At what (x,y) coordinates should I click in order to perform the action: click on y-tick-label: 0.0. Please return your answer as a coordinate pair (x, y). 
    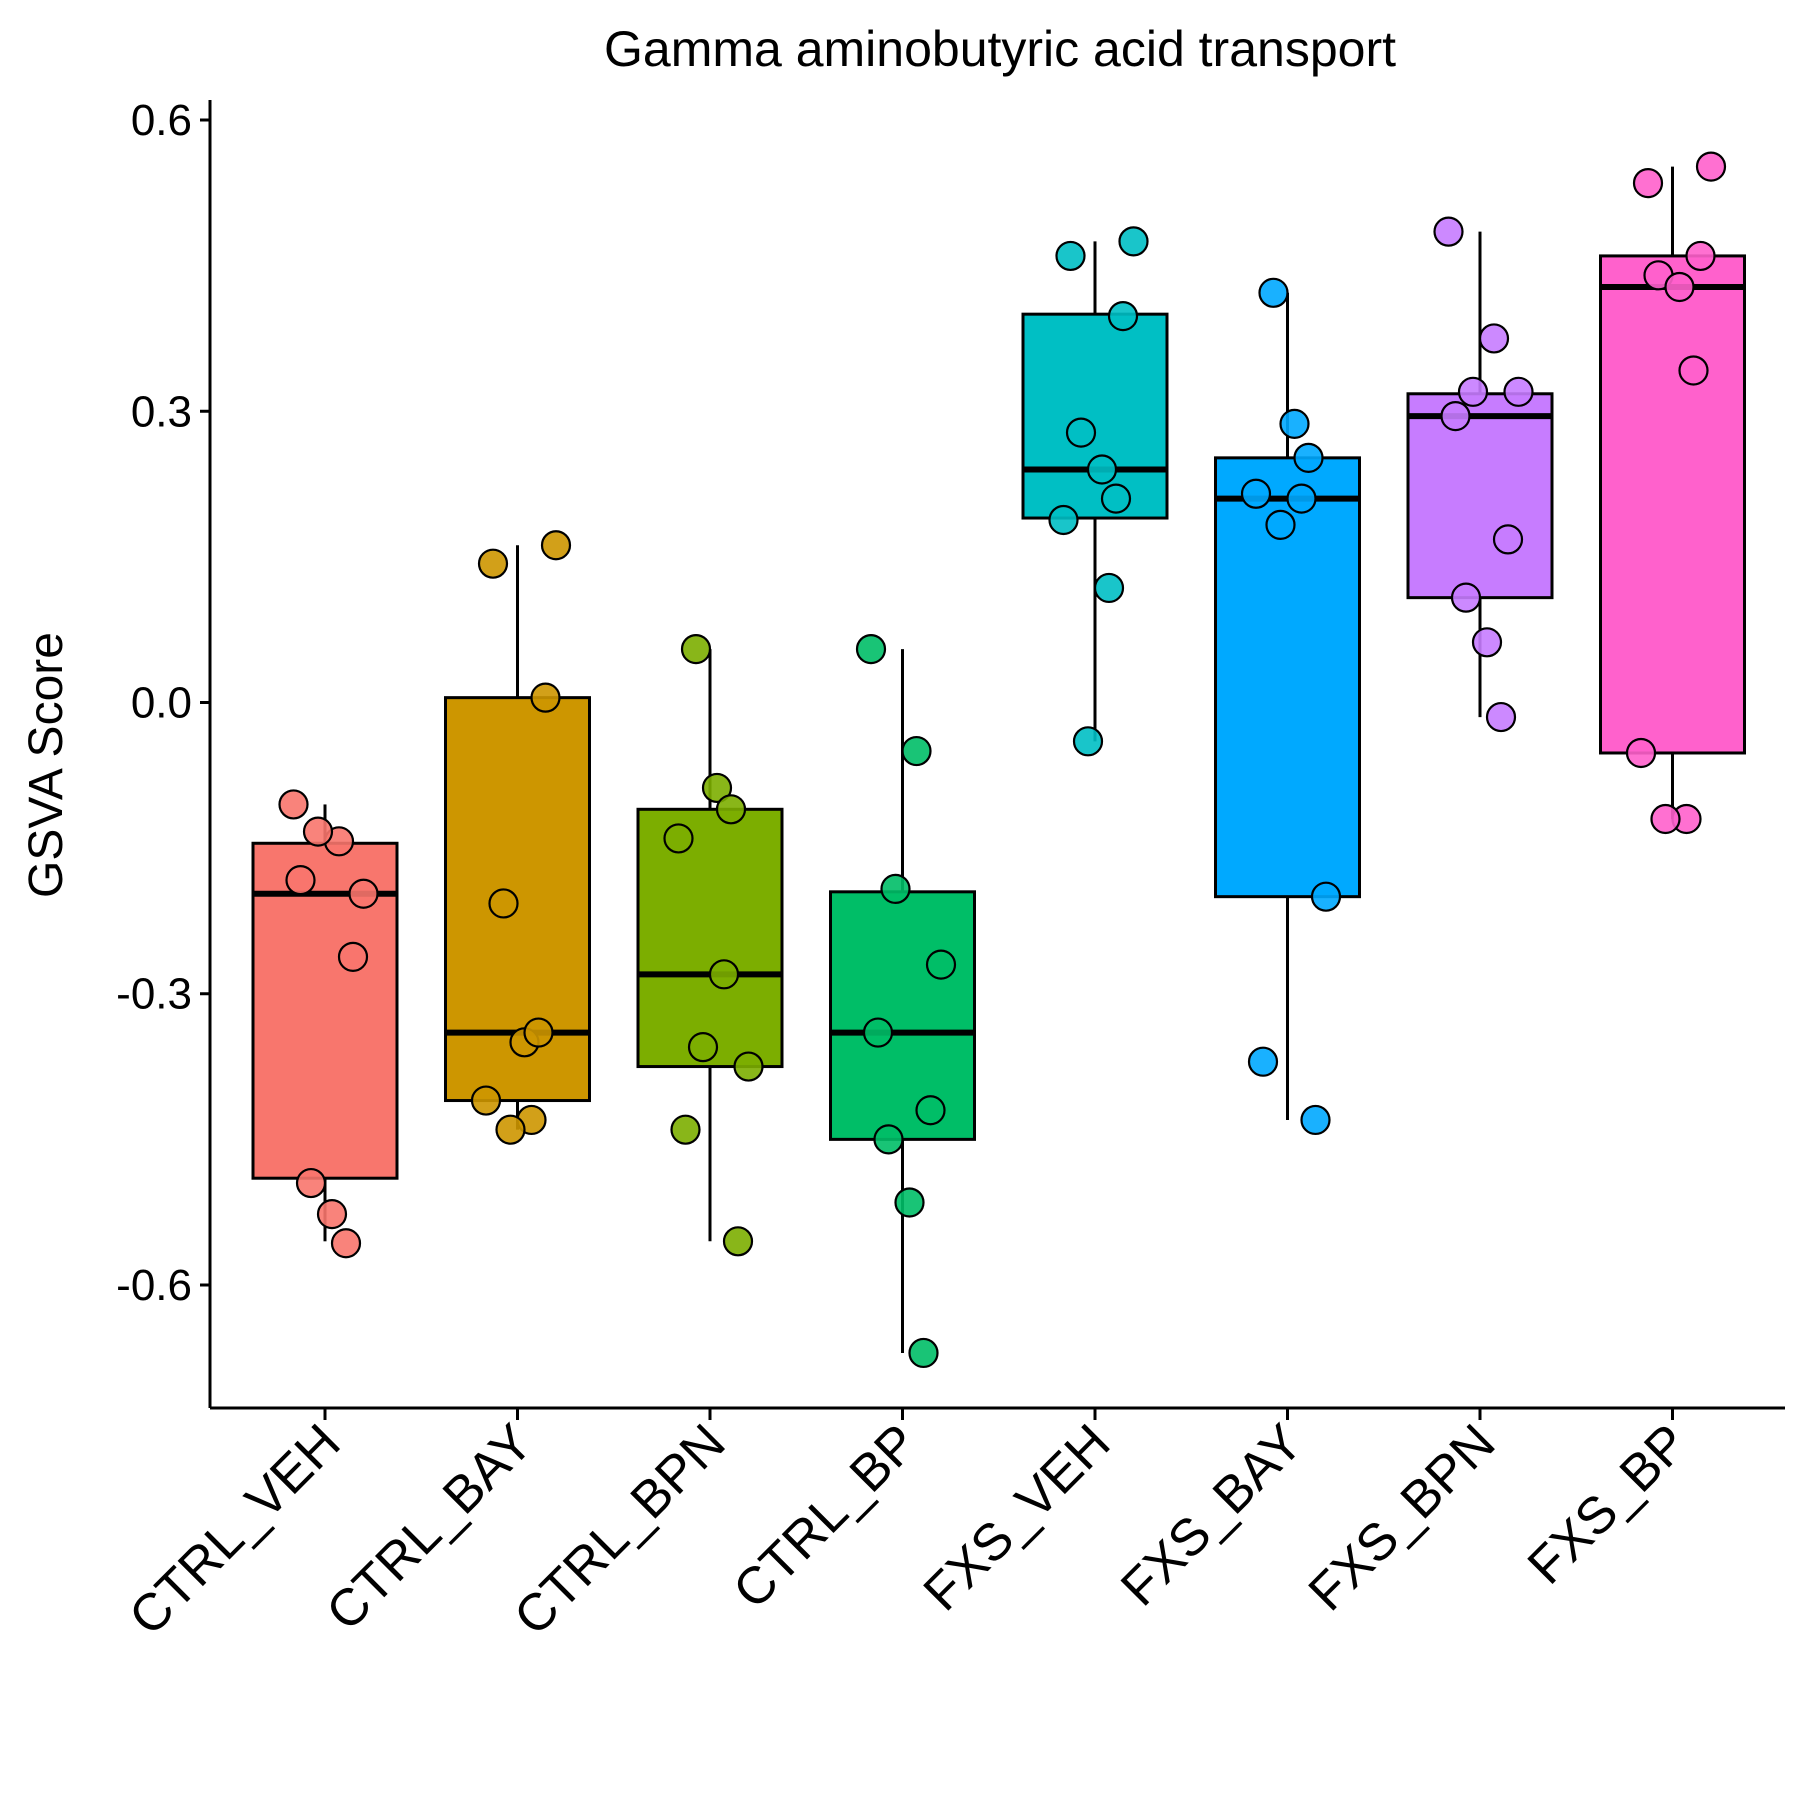
    Looking at the image, I should click on (161, 703).